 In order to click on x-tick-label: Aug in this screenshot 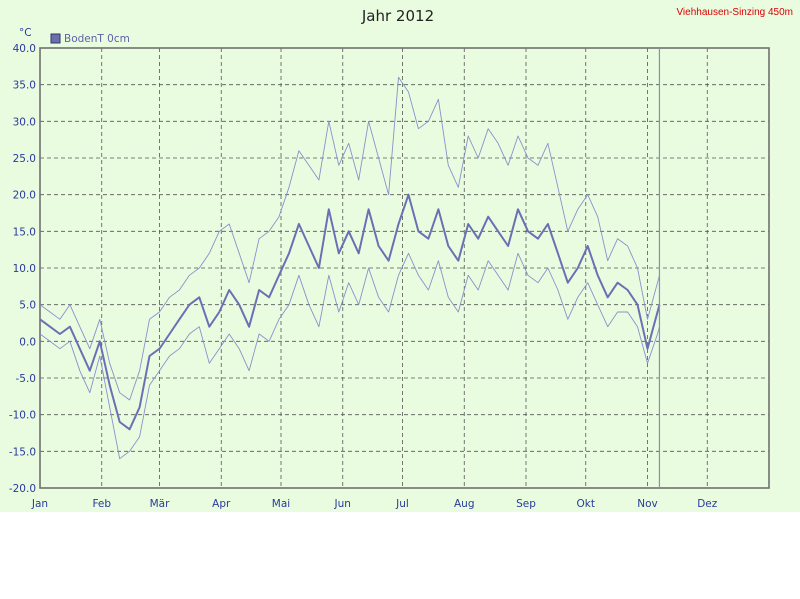, I will do `click(464, 504)`.